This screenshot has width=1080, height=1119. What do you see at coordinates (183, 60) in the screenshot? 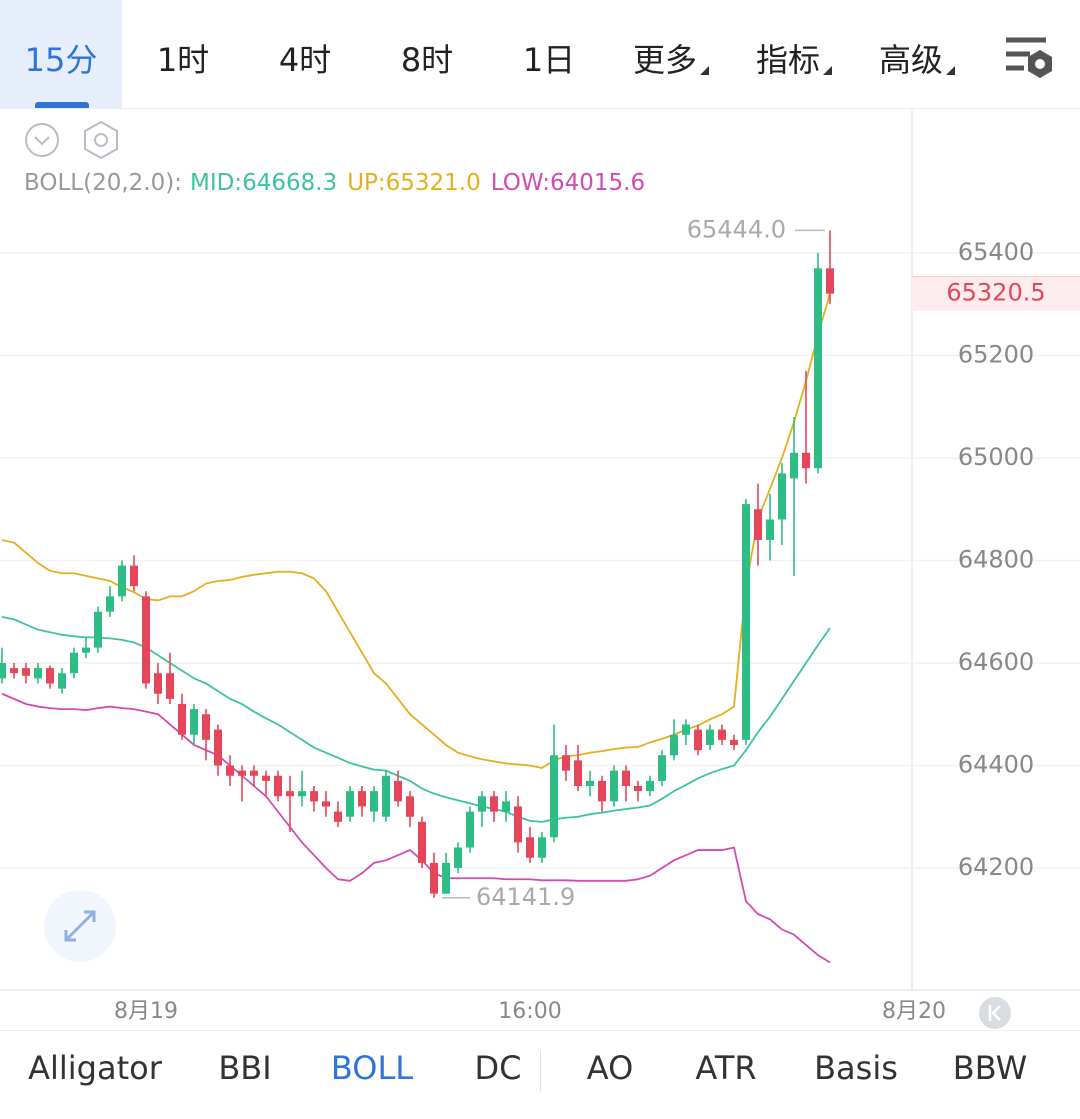
I see `tab-label: 1时` at bounding box center [183, 60].